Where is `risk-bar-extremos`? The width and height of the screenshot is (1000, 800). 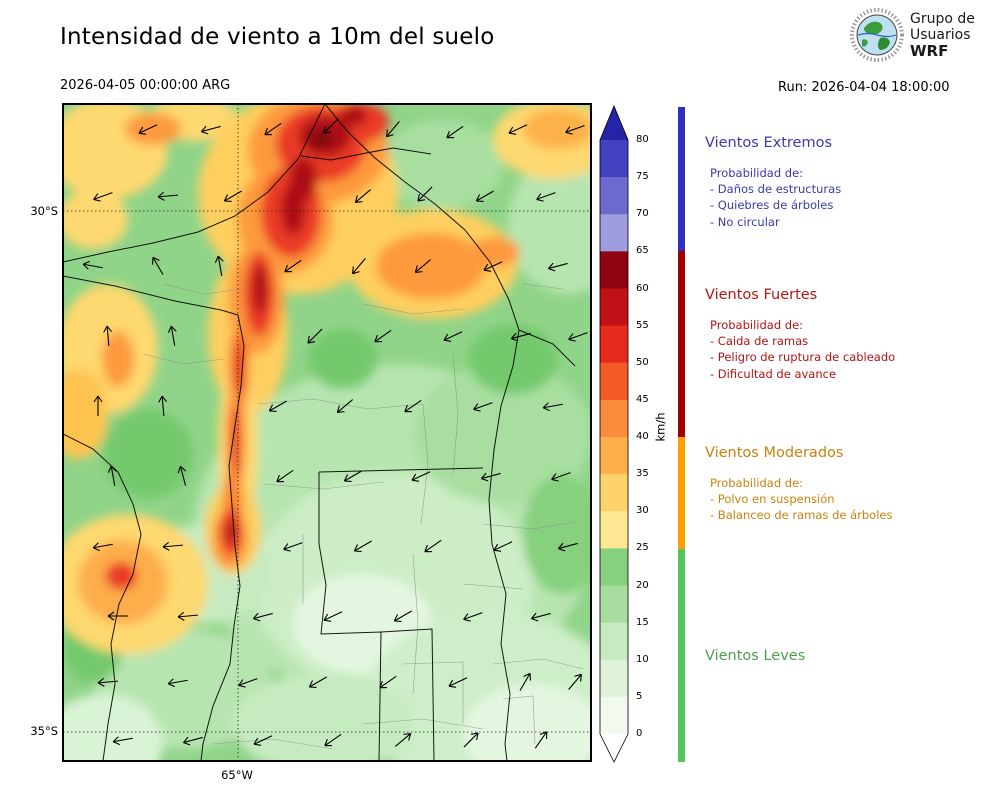
risk-bar-extremos is located at coordinates (681, 179).